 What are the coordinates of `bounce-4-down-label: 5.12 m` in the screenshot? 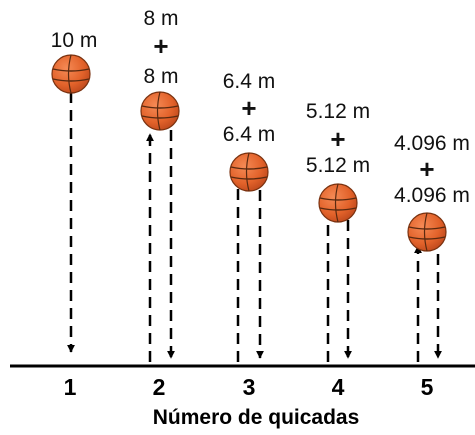 It's located at (338, 165).